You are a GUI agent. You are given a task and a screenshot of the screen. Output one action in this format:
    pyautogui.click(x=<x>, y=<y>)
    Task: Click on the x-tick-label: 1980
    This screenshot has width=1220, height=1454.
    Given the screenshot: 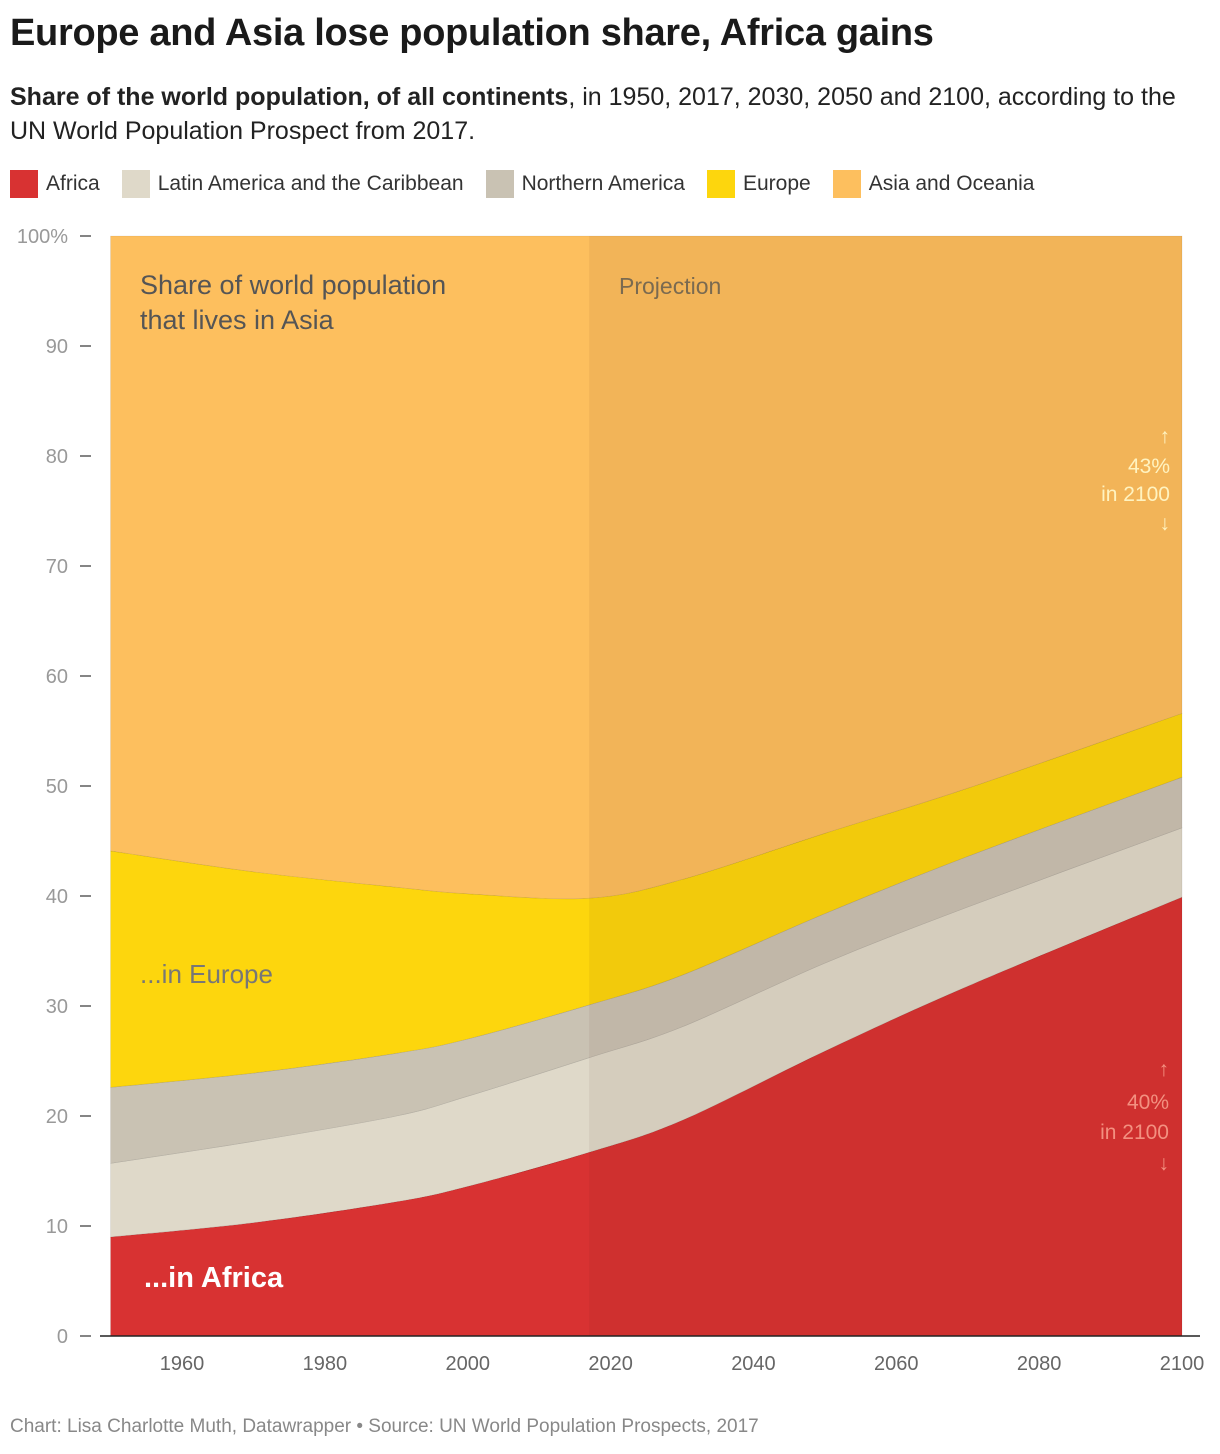 What is the action you would take?
    pyautogui.click(x=325, y=1364)
    